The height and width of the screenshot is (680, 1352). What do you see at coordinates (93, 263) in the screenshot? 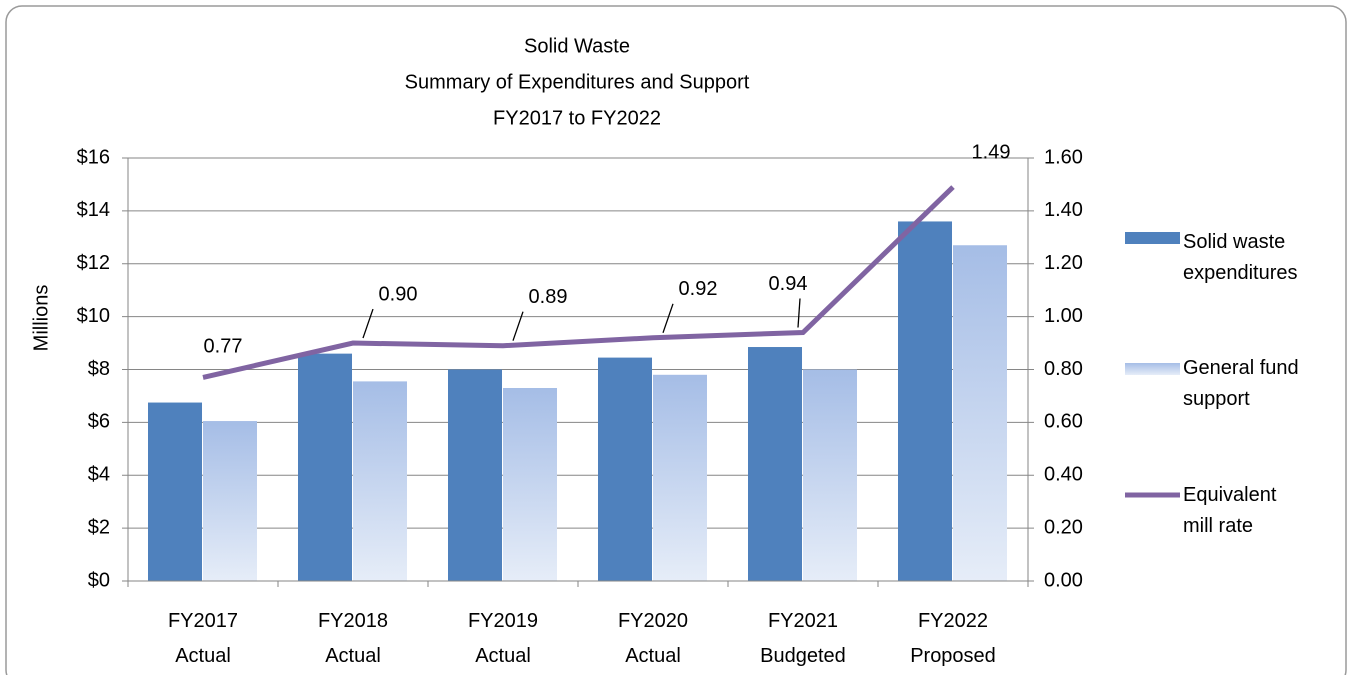
I see `y-tick-label: $12` at bounding box center [93, 263].